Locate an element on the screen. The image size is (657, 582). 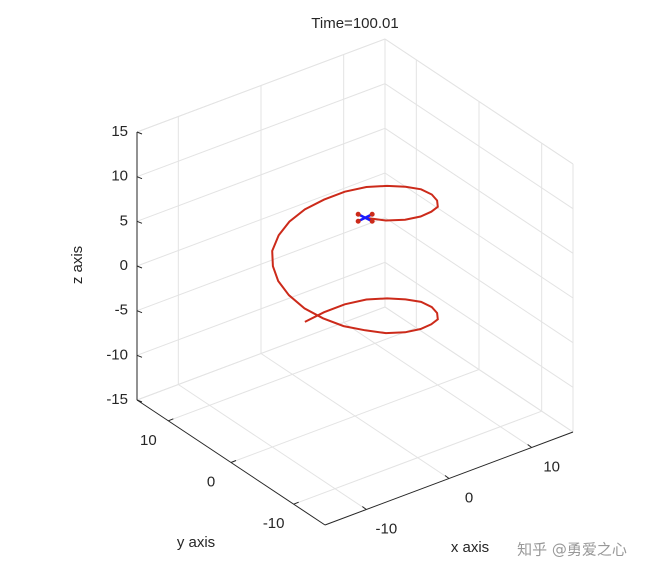
x-tick-label: -10 is located at coordinates (386, 528).